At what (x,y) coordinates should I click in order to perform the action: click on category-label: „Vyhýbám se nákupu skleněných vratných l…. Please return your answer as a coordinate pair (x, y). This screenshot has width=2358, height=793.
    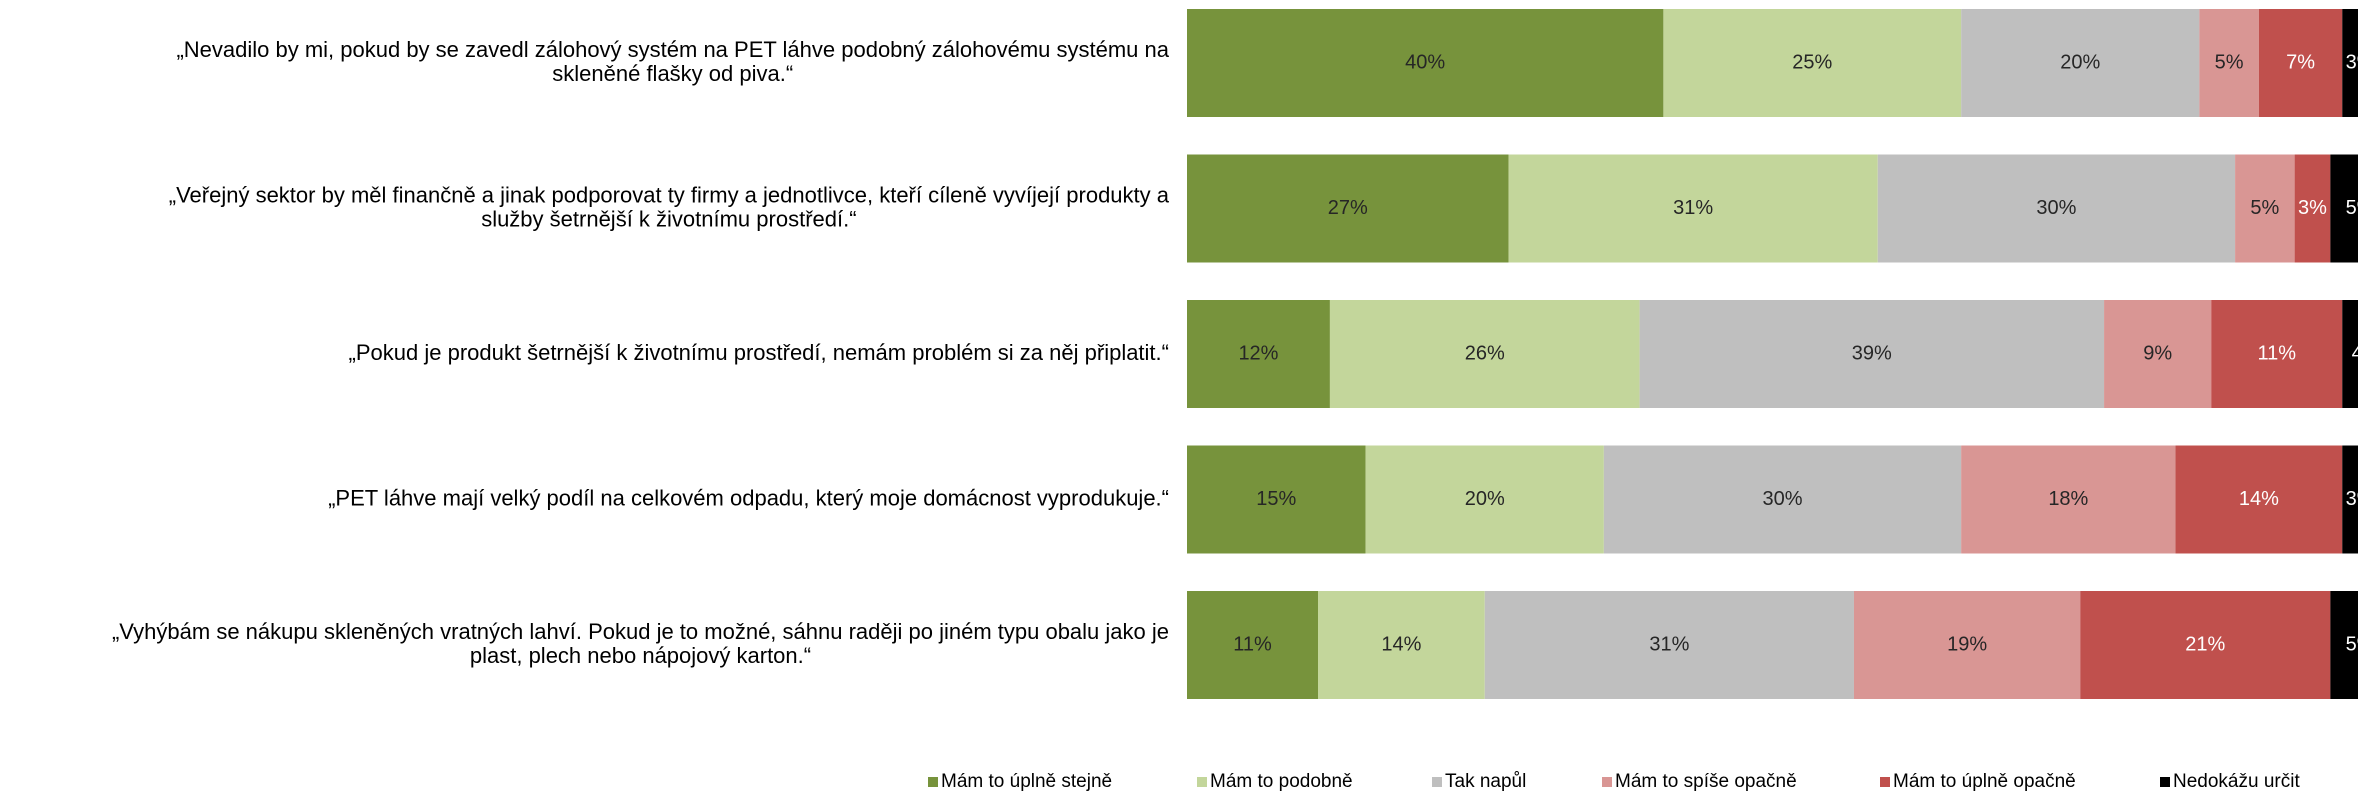
    Looking at the image, I should click on (640, 631).